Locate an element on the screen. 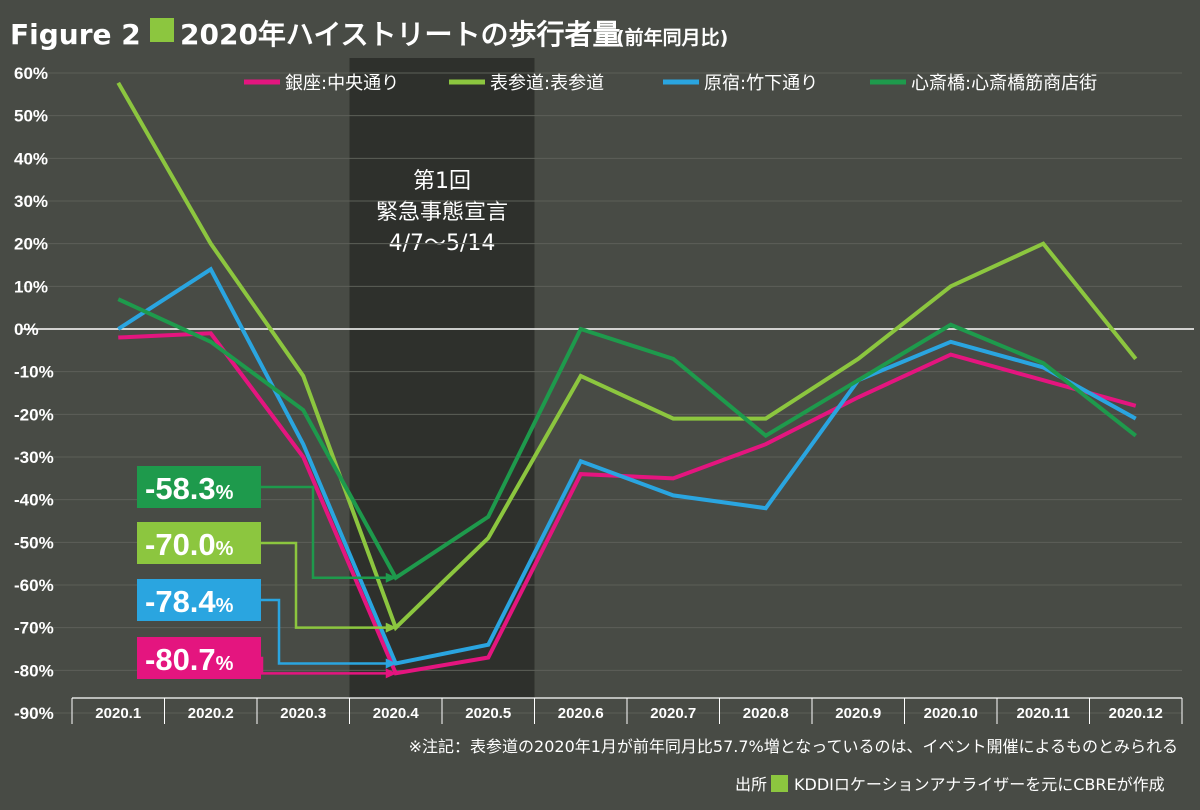  y-tick-label: -90% is located at coordinates (34, 713).